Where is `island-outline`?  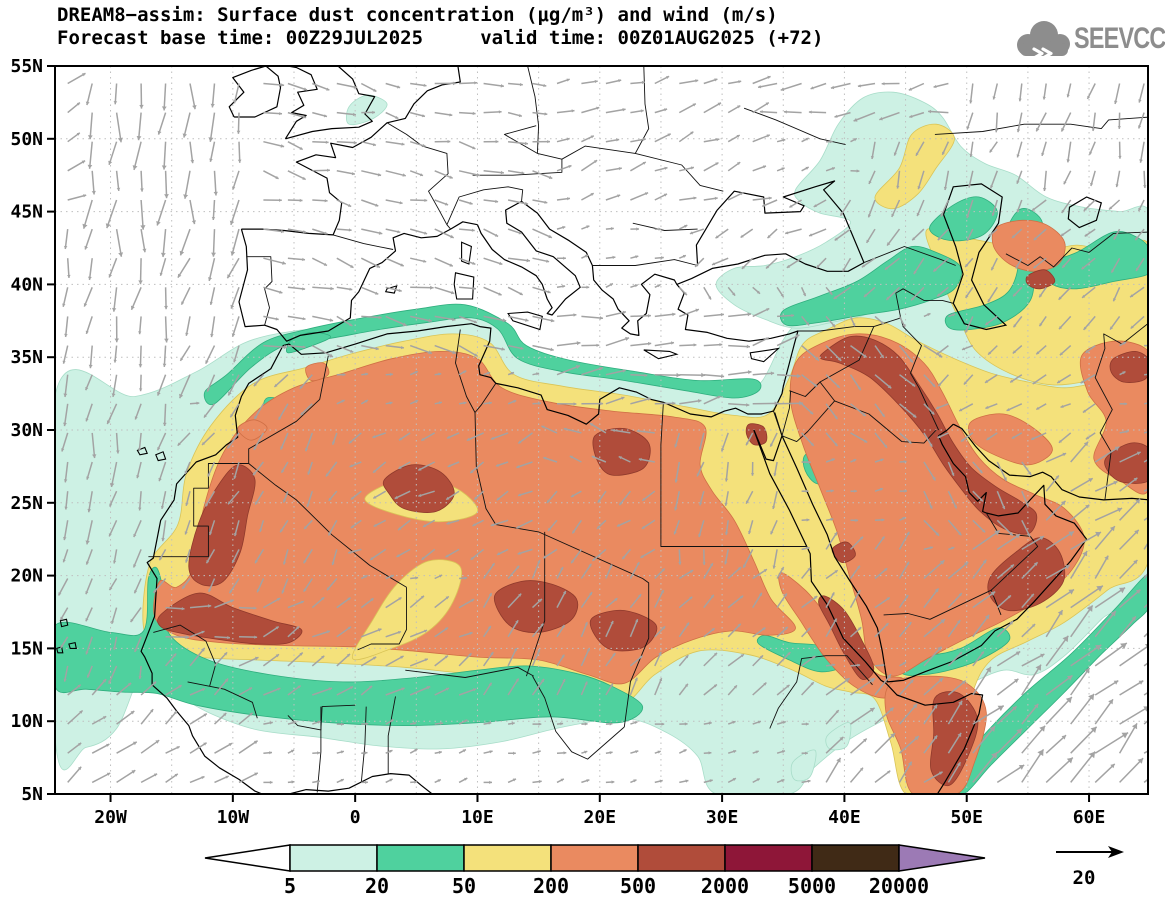 island-outline is located at coordinates (467, 253).